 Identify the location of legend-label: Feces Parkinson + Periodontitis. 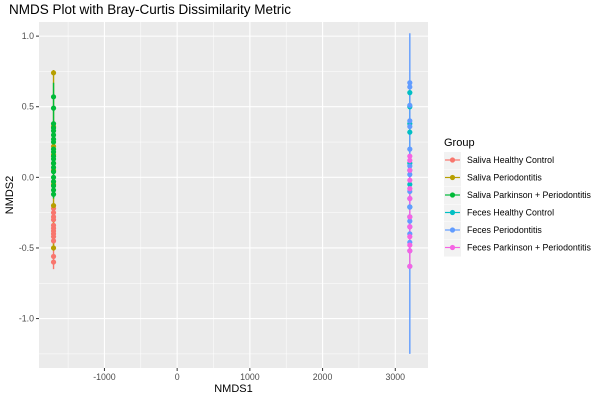
(529, 248).